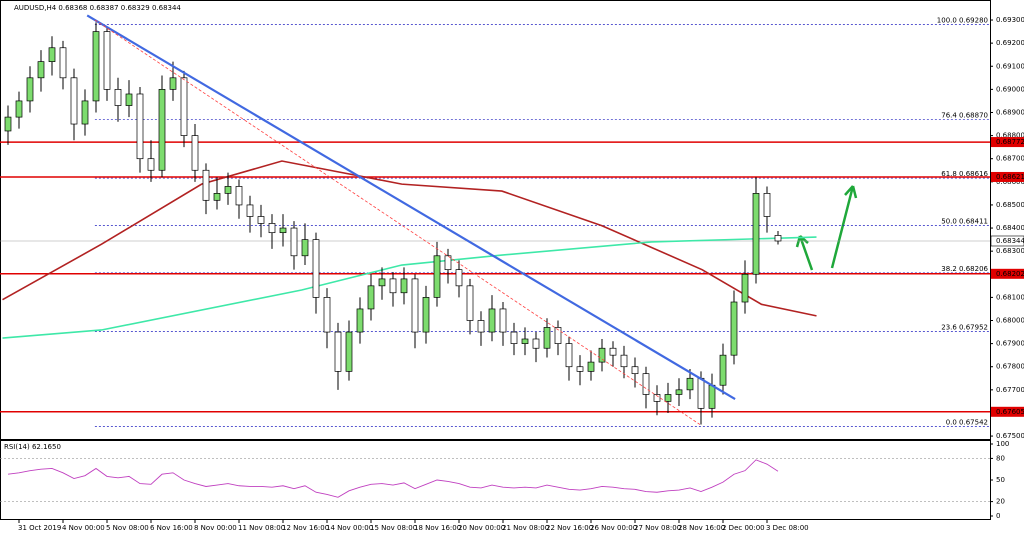 Image resolution: width=1024 pixels, height=535 pixels. I want to click on x-tick-label: 15 Nov 08:00, so click(393, 528).